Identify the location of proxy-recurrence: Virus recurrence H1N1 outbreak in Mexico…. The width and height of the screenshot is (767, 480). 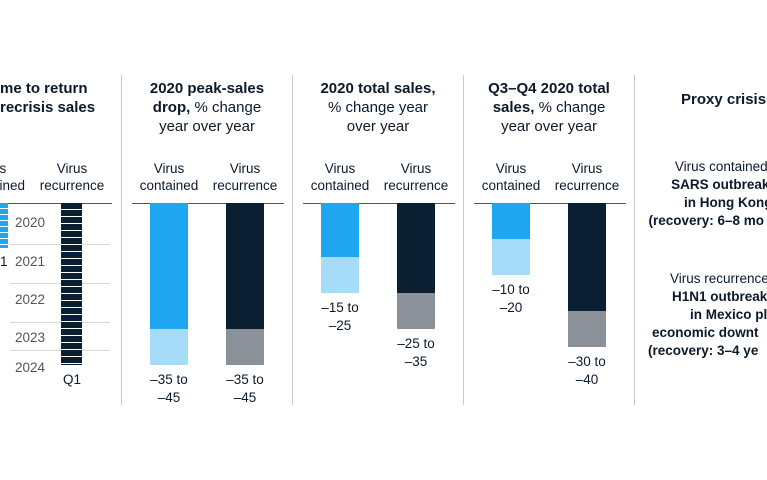
(707, 314).